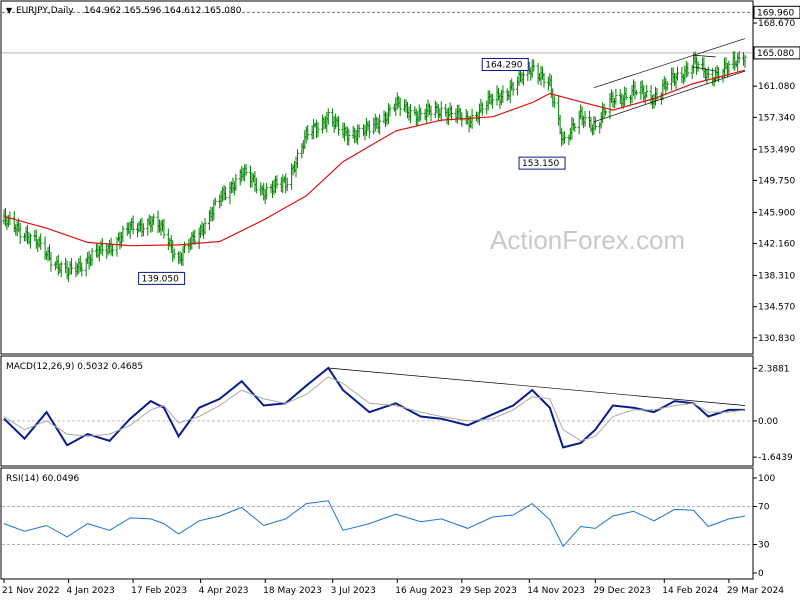  I want to click on x-tick-label: 14 Nov 2023, so click(556, 591).